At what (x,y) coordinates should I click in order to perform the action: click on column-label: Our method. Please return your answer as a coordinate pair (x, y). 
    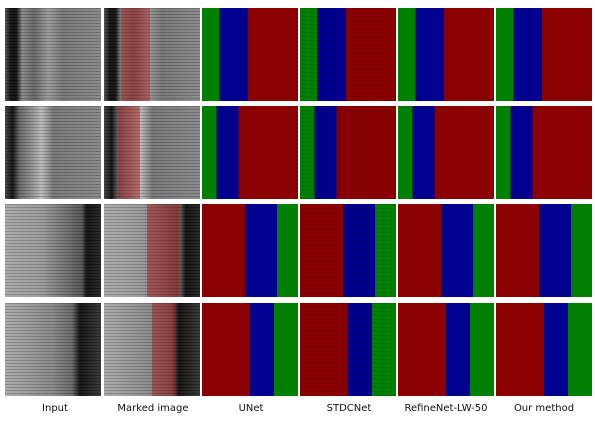
    Looking at the image, I should click on (544, 408).